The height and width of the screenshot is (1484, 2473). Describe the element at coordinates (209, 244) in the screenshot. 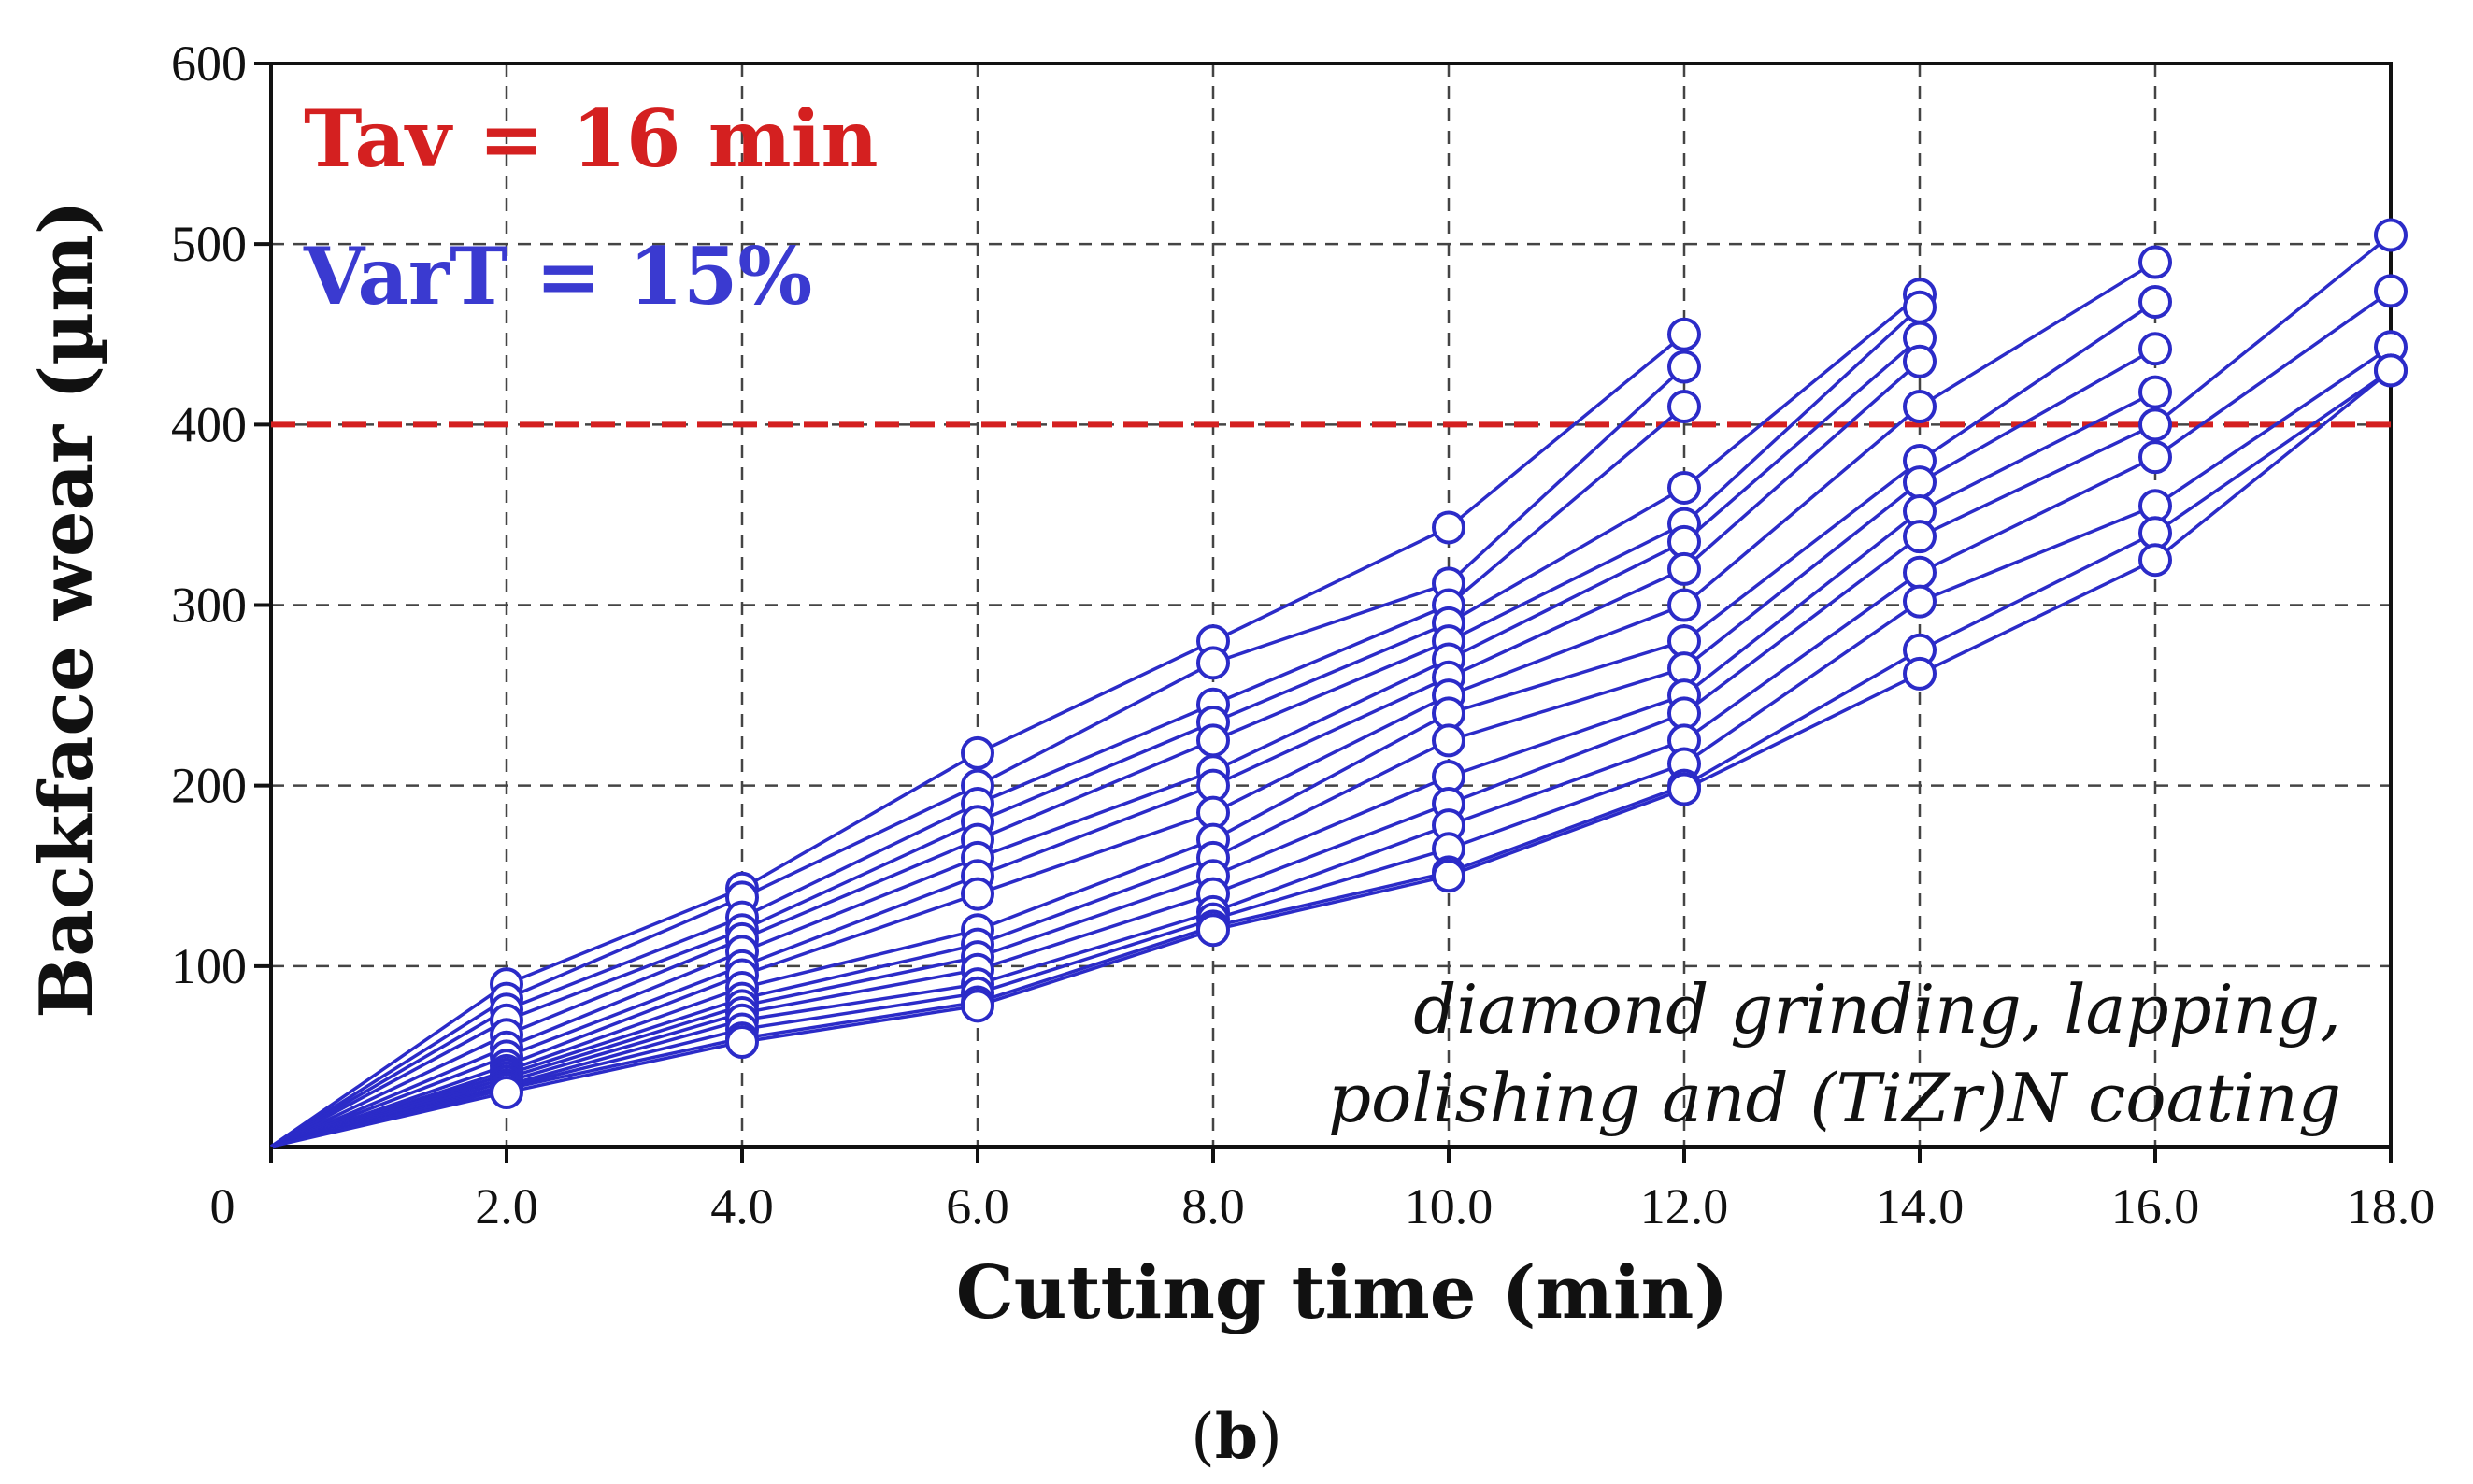

I see `y-tick-label: 500` at that location.